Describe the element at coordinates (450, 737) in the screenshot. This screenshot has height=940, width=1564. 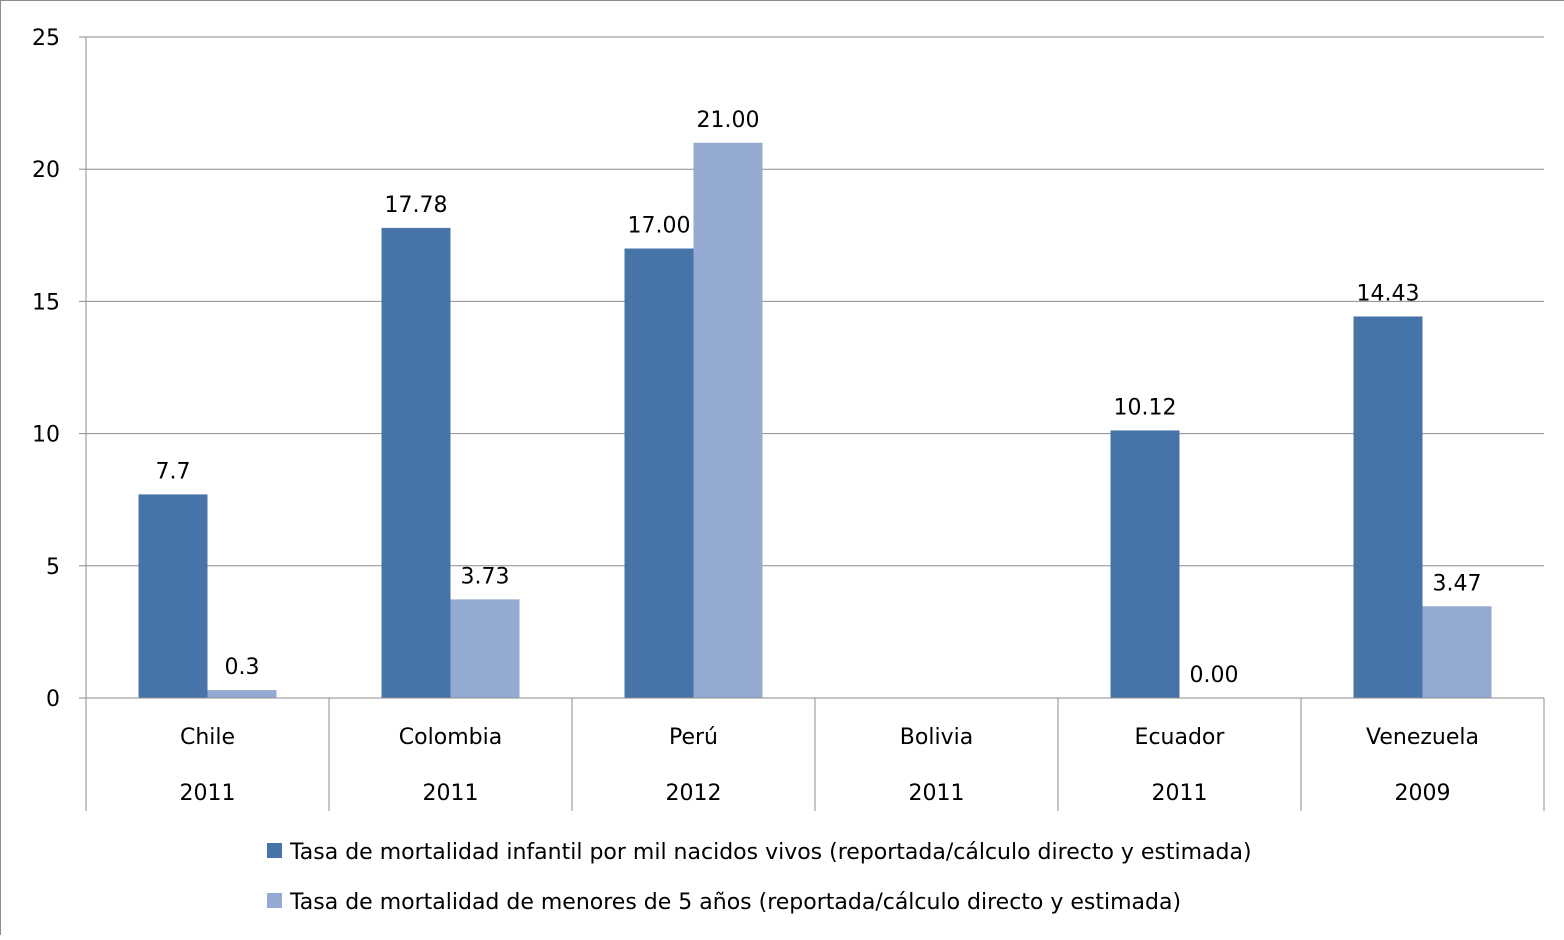
I see `x-category-label: Colombia` at that location.